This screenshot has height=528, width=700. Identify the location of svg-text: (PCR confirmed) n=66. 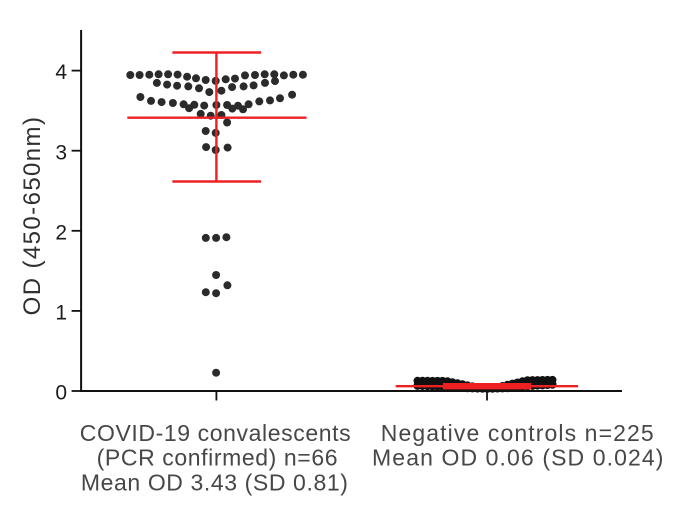
(217, 458).